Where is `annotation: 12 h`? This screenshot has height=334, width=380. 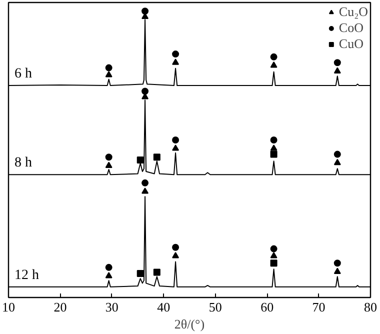
annotation: 12 h is located at coordinates (26, 275).